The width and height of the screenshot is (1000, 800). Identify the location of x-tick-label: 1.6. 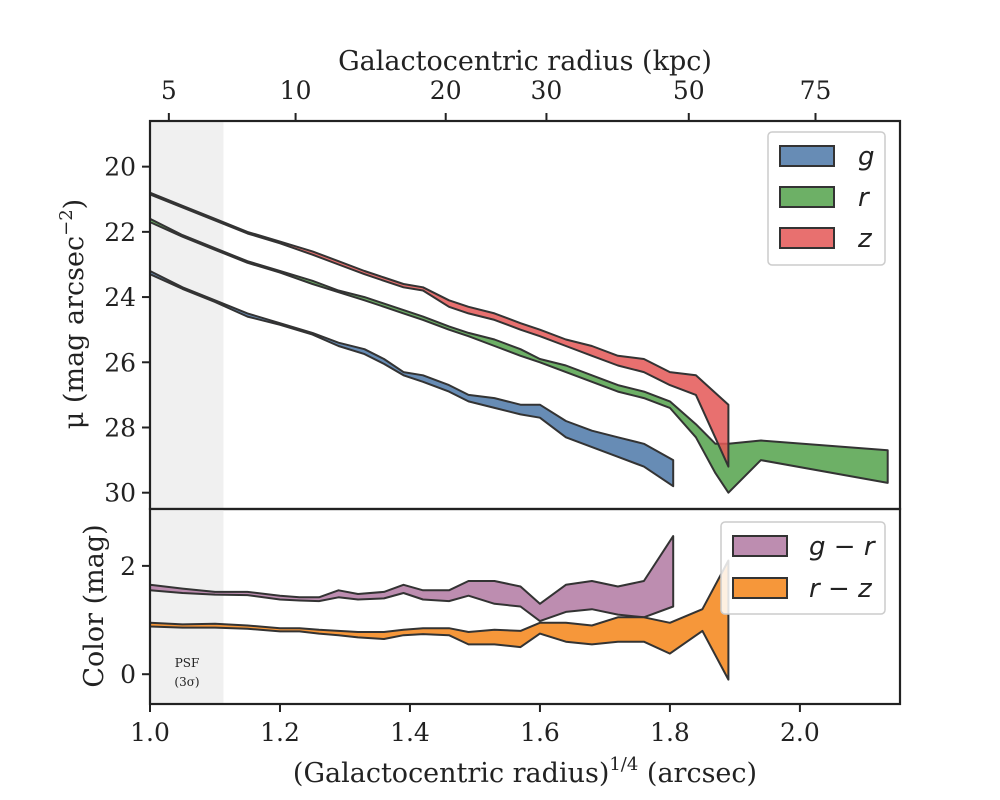
(540, 732).